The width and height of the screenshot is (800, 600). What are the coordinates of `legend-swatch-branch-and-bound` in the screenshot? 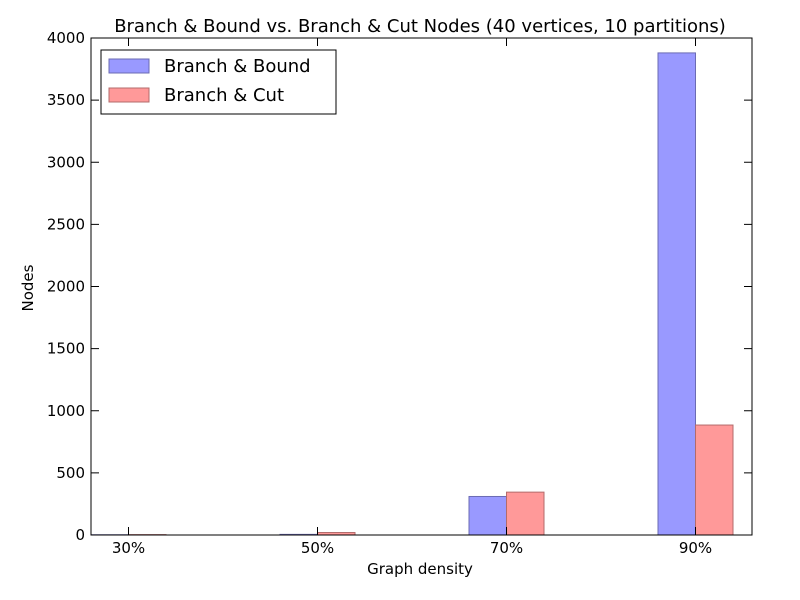 It's located at (129, 66).